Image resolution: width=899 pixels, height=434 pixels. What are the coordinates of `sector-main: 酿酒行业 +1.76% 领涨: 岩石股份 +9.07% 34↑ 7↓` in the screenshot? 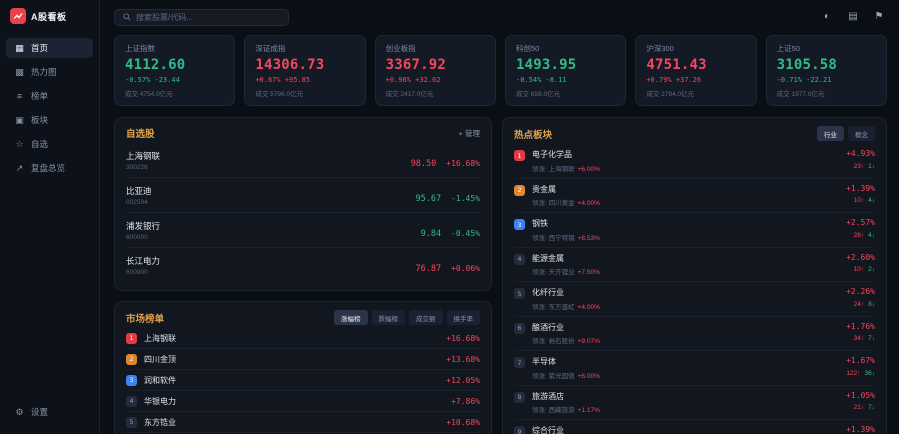 It's located at (703, 334).